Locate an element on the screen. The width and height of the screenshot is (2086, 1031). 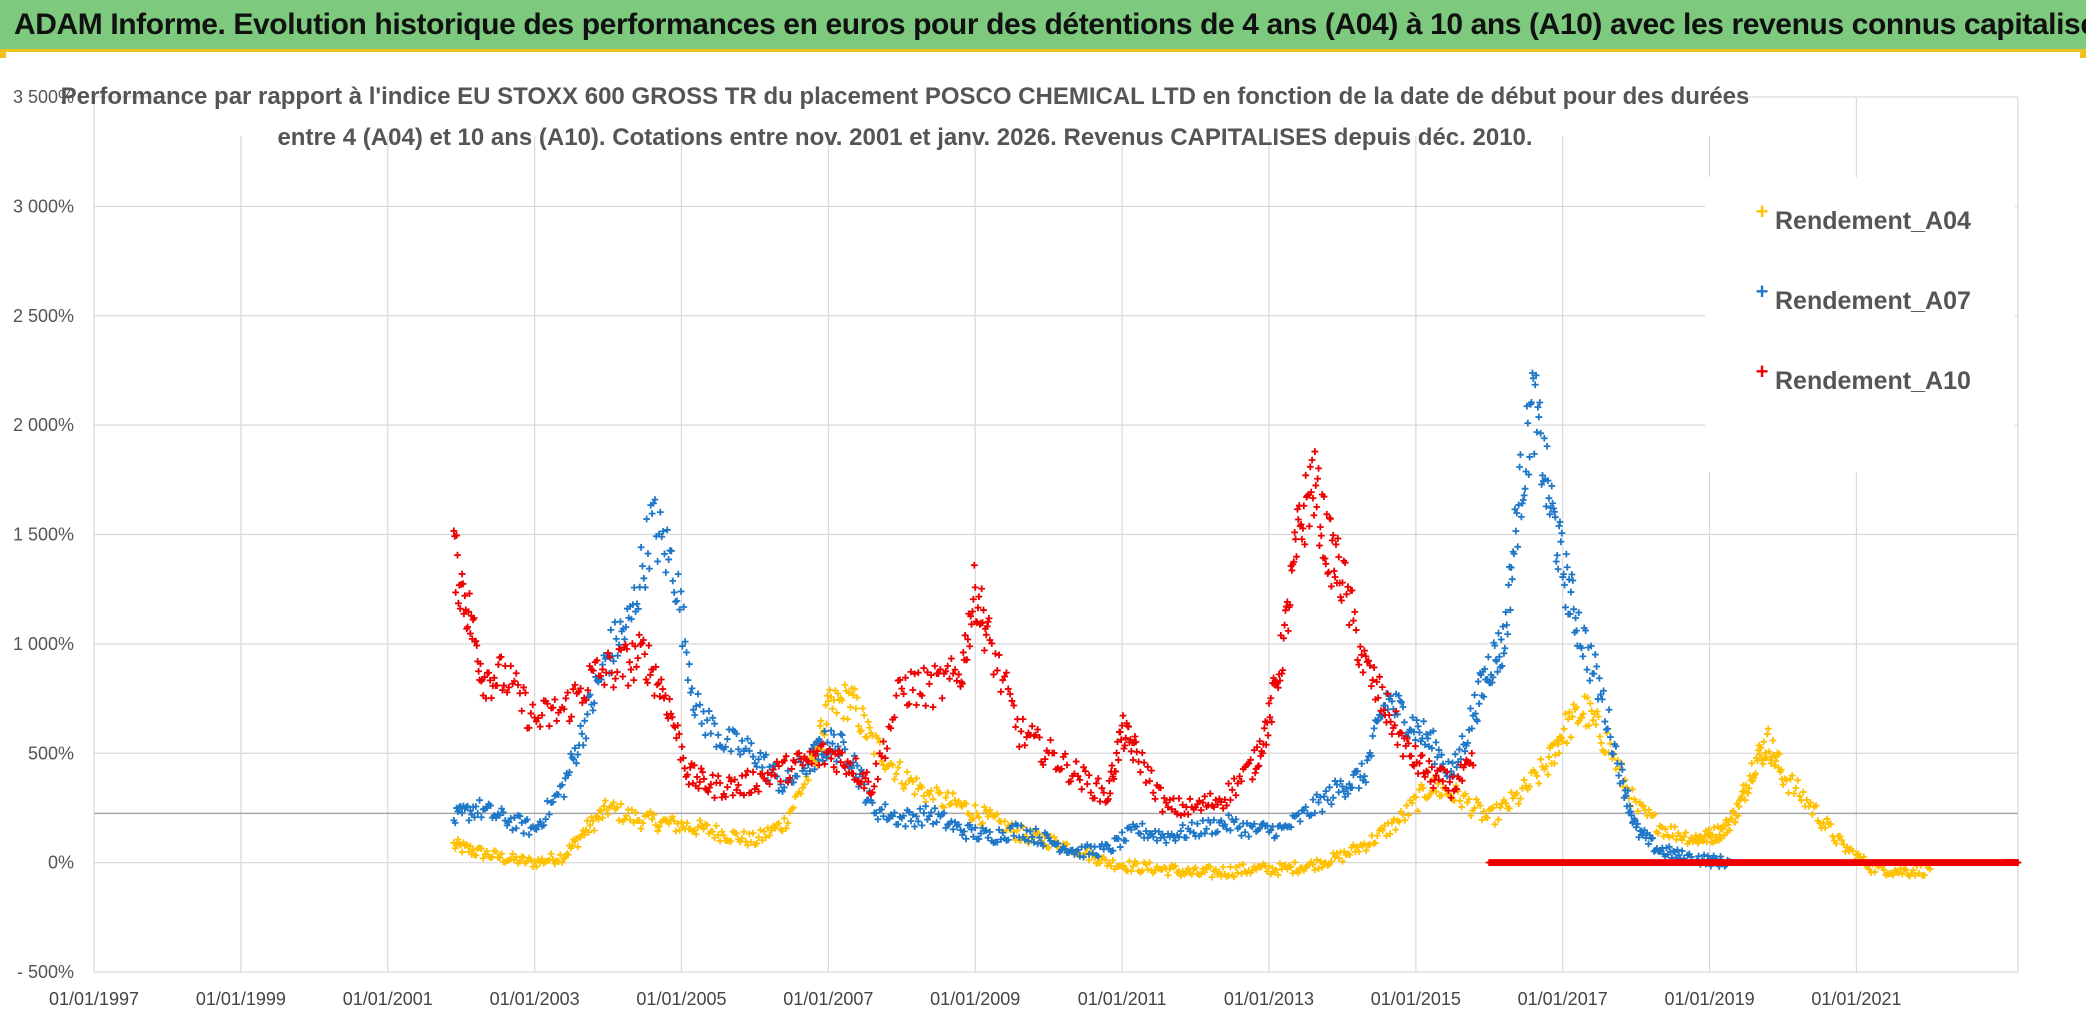
legend-marker-a07: + is located at coordinates (1762, 291).